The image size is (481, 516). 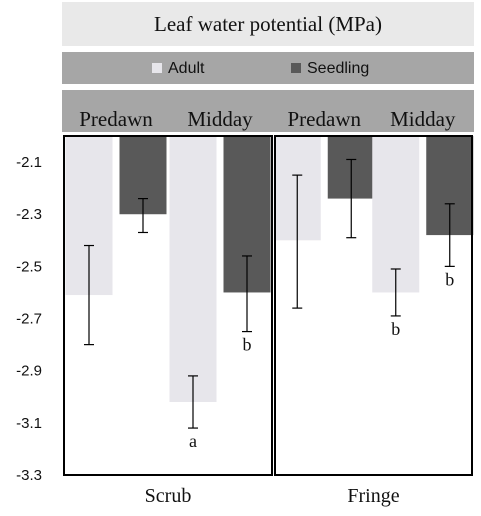 I want to click on legend-swatch-adult, so click(x=157, y=68).